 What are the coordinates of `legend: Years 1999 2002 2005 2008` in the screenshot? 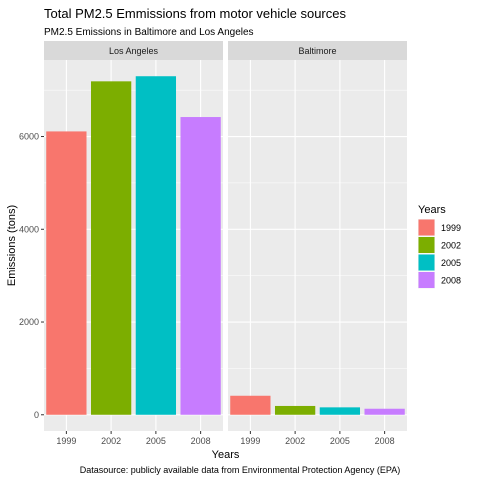 It's located at (439, 246).